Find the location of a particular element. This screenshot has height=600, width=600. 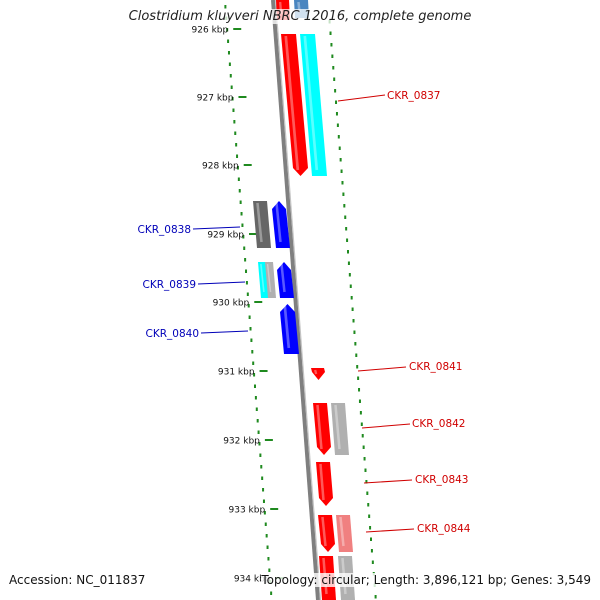

gene-label-ckr-0844: CKR_0844 is located at coordinates (444, 529).